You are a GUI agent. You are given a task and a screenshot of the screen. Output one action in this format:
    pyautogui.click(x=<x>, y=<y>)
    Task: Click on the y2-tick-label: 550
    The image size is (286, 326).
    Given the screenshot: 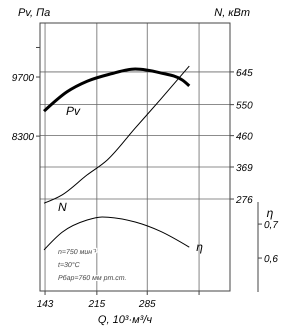 What is the action you would take?
    pyautogui.click(x=245, y=106)
    